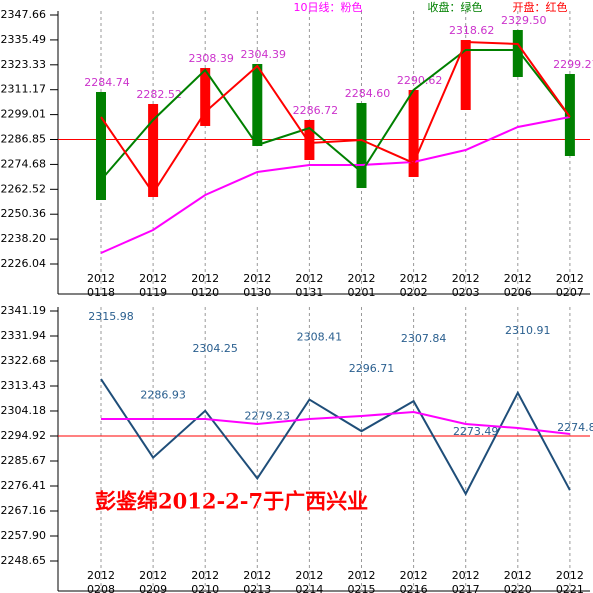  I want to click on x-tick-label: 0217, so click(466, 588).